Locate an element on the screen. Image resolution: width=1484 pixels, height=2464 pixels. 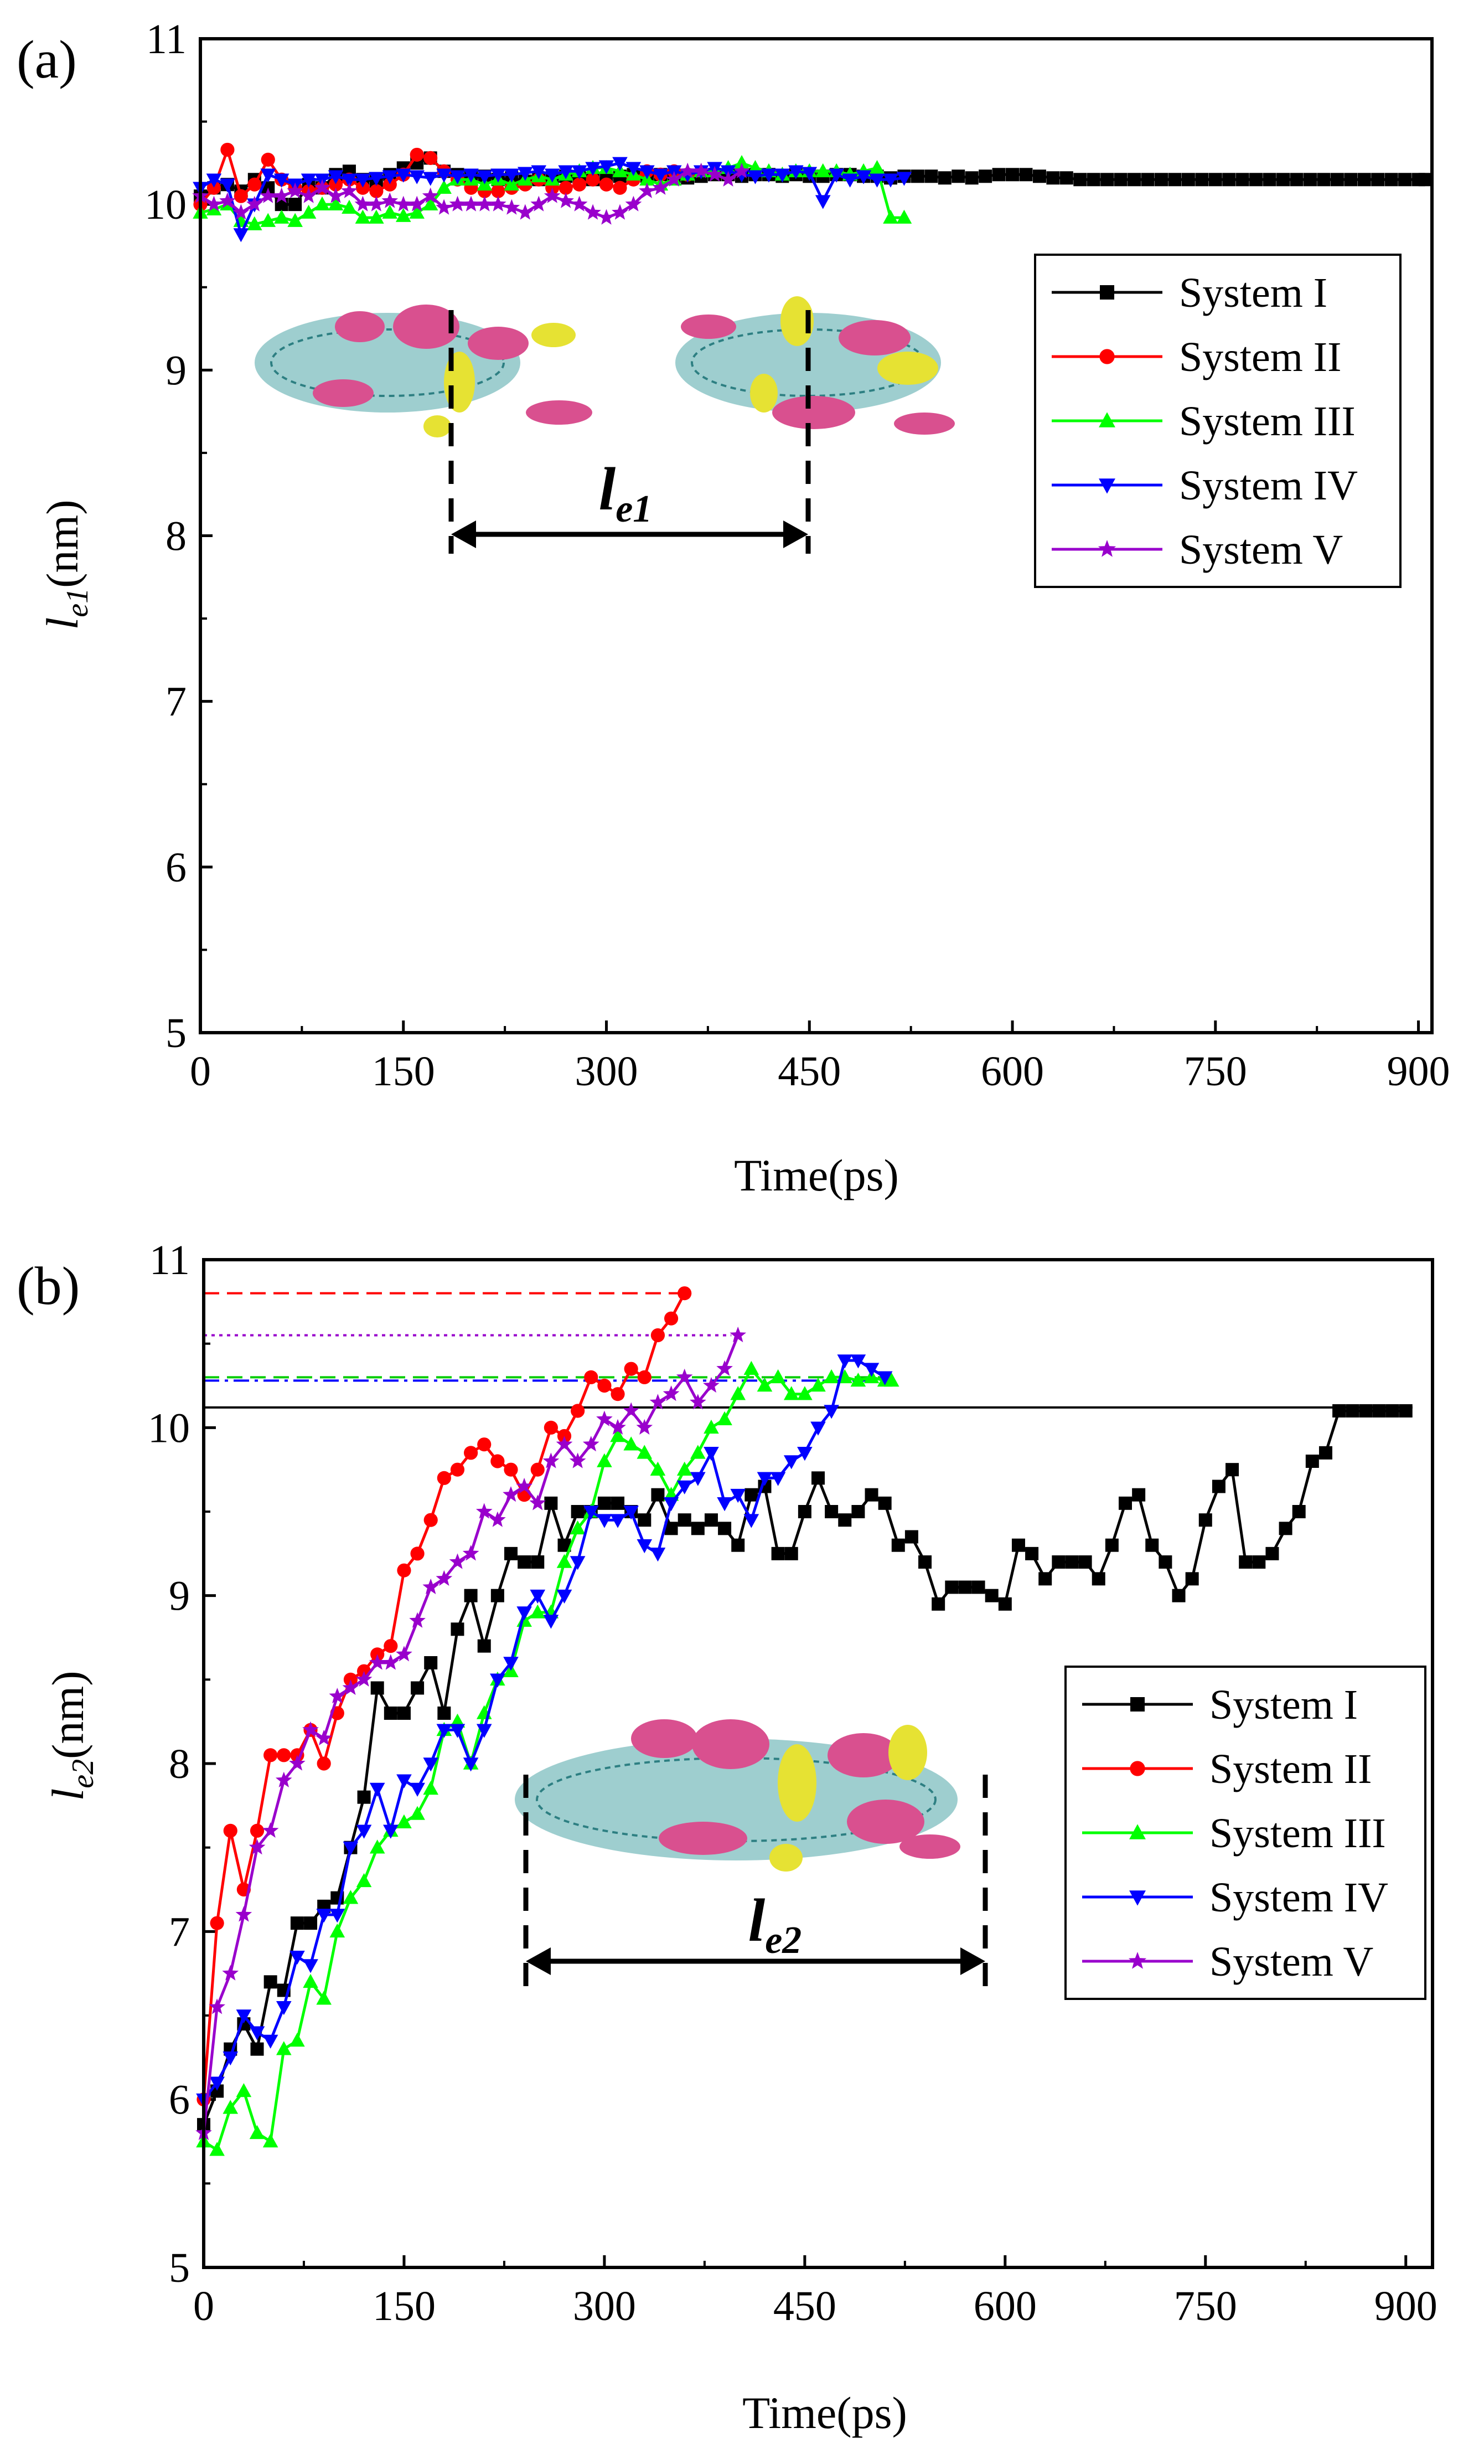
legend-label: System I is located at coordinates (1253, 293).